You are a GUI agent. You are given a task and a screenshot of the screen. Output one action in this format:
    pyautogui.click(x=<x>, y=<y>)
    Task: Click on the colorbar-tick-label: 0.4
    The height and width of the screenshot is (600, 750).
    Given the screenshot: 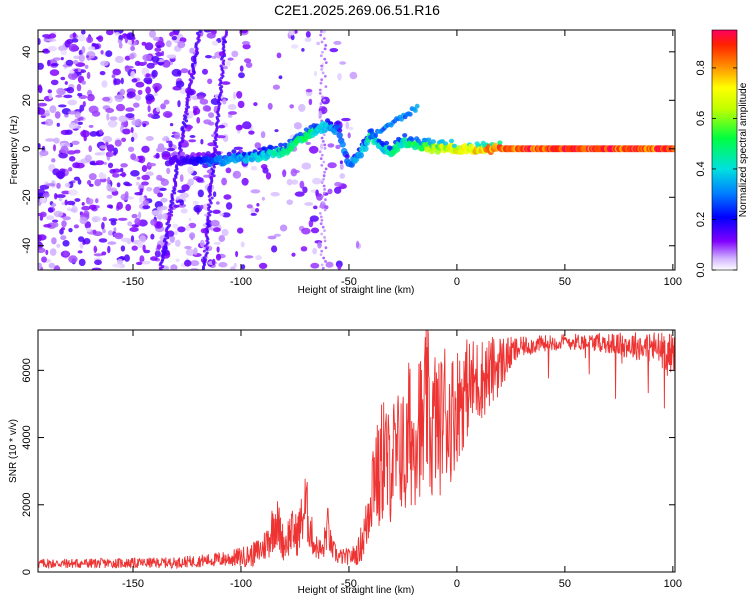 What is the action you would take?
    pyautogui.click(x=701, y=168)
    